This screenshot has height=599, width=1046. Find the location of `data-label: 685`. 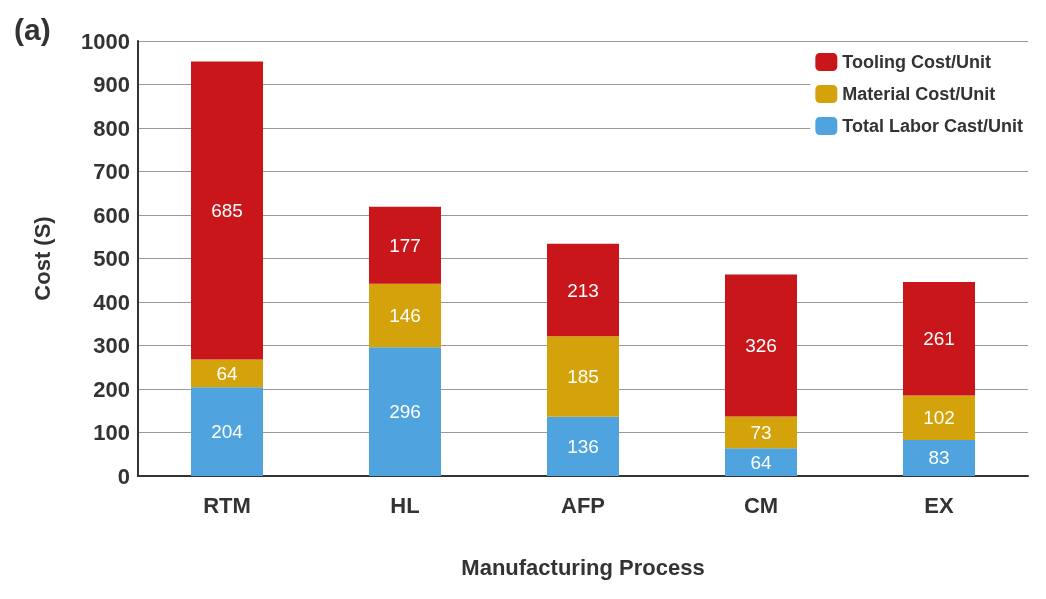

data-label: 685 is located at coordinates (227, 210).